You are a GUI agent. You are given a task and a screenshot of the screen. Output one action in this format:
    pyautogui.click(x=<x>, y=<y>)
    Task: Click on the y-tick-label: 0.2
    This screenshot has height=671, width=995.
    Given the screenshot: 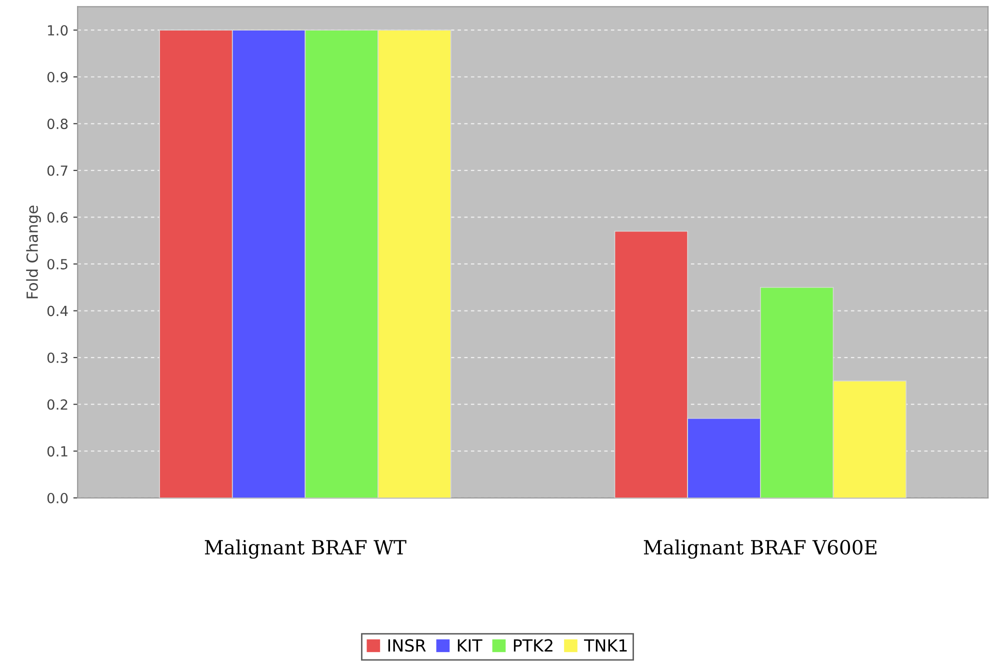 What is the action you would take?
    pyautogui.click(x=57, y=404)
    